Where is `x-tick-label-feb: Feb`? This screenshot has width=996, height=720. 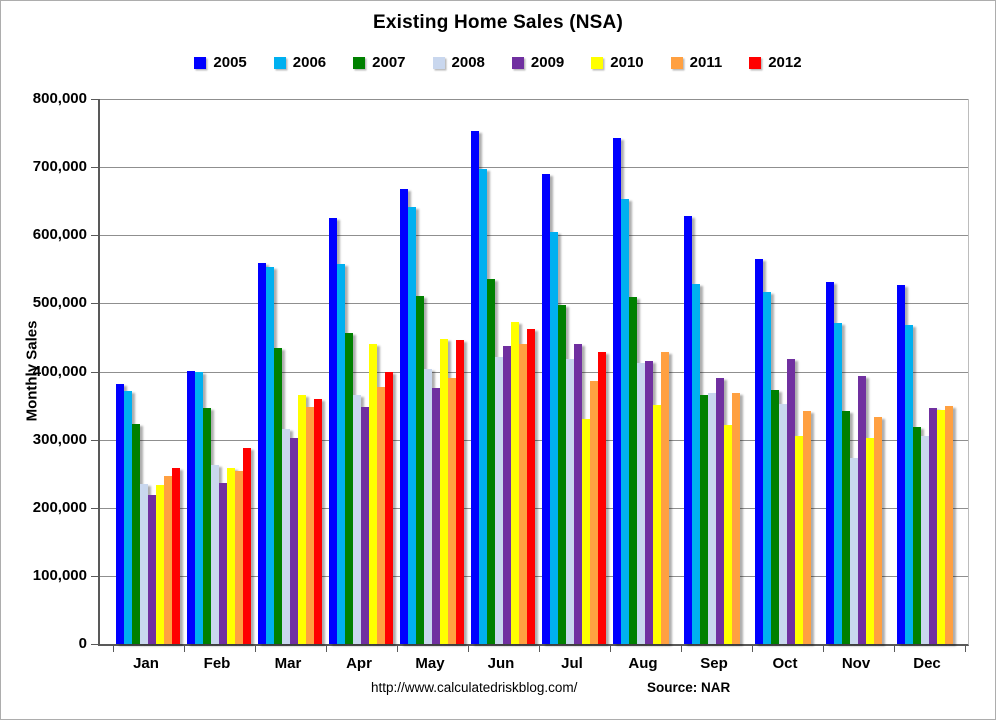 x-tick-label-feb: Feb is located at coordinates (217, 663).